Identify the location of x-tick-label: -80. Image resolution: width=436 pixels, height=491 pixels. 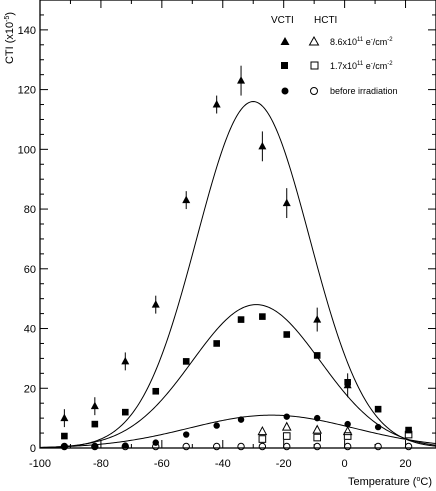
(101, 464).